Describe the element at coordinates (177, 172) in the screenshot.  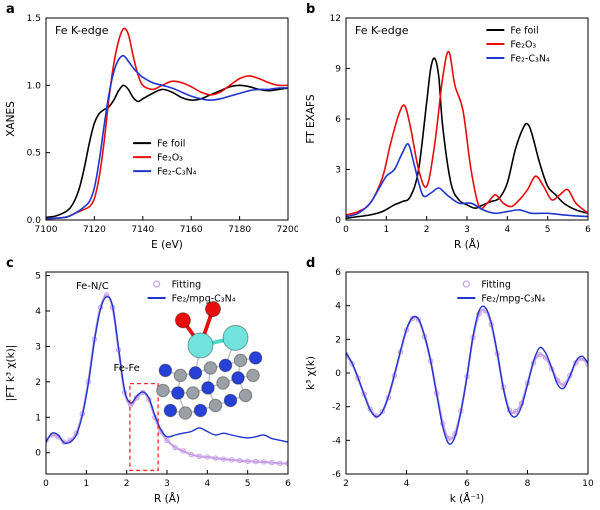
I see `legend-label: Fe₂-C₃N₄` at that location.